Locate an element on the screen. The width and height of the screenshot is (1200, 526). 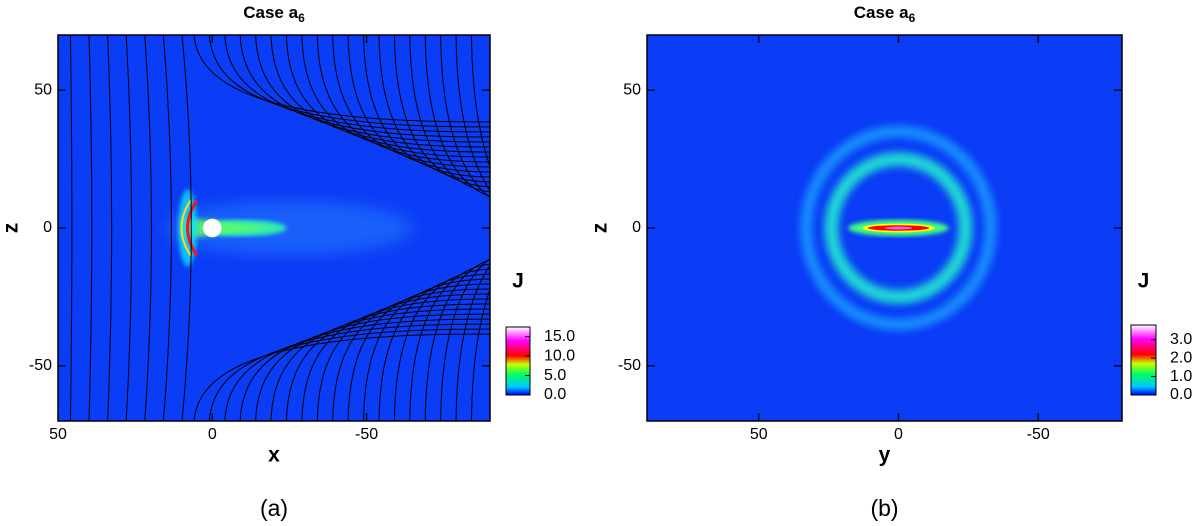
panel-label: (b) is located at coordinates (884, 508).